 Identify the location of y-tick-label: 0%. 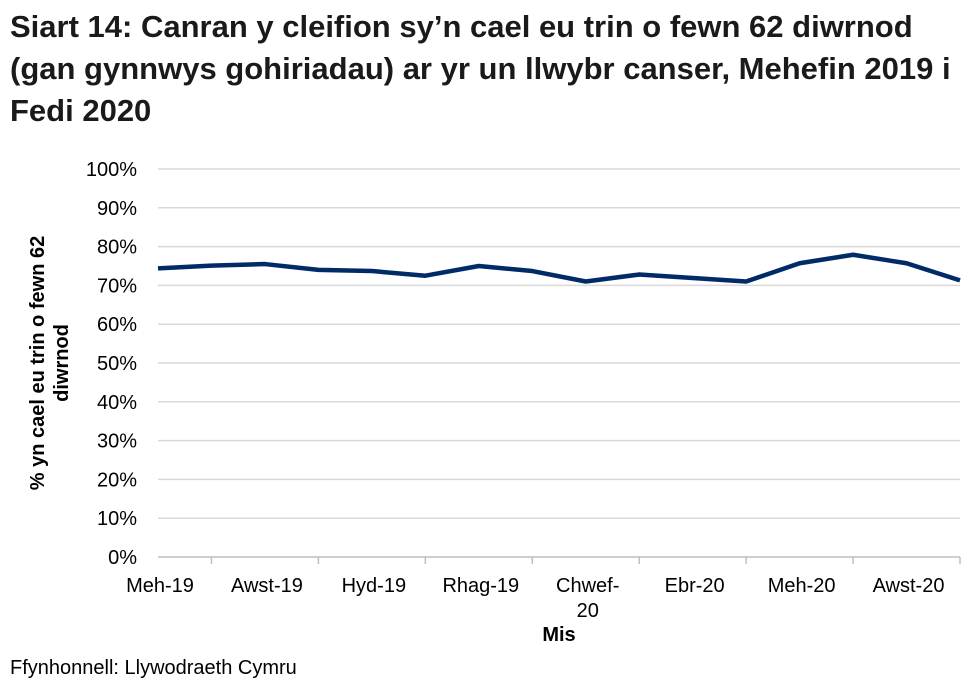
(122, 558).